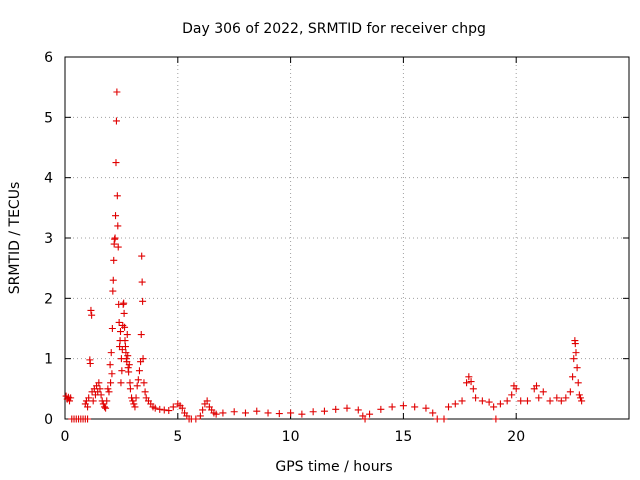  I want to click on y-tick-label: 0, so click(48, 420).